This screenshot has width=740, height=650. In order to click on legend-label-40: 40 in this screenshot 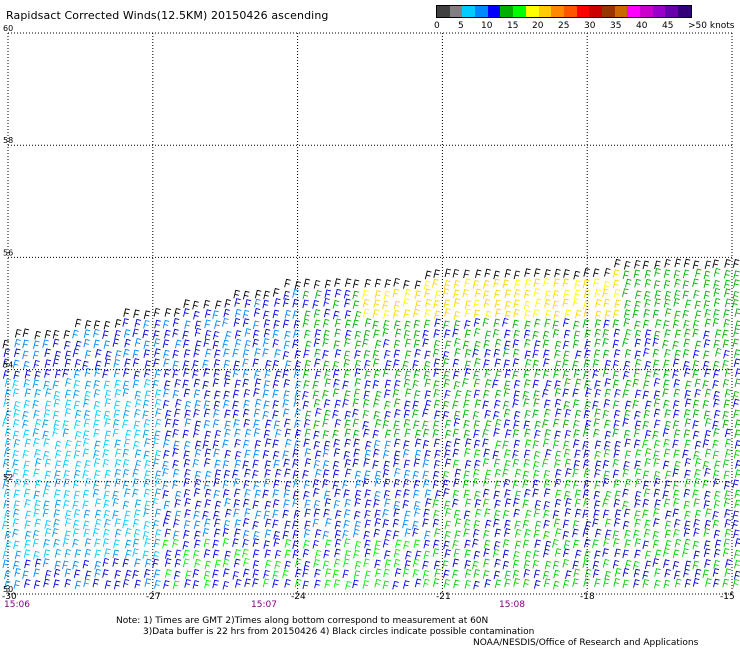, I will do `click(642, 26)`.